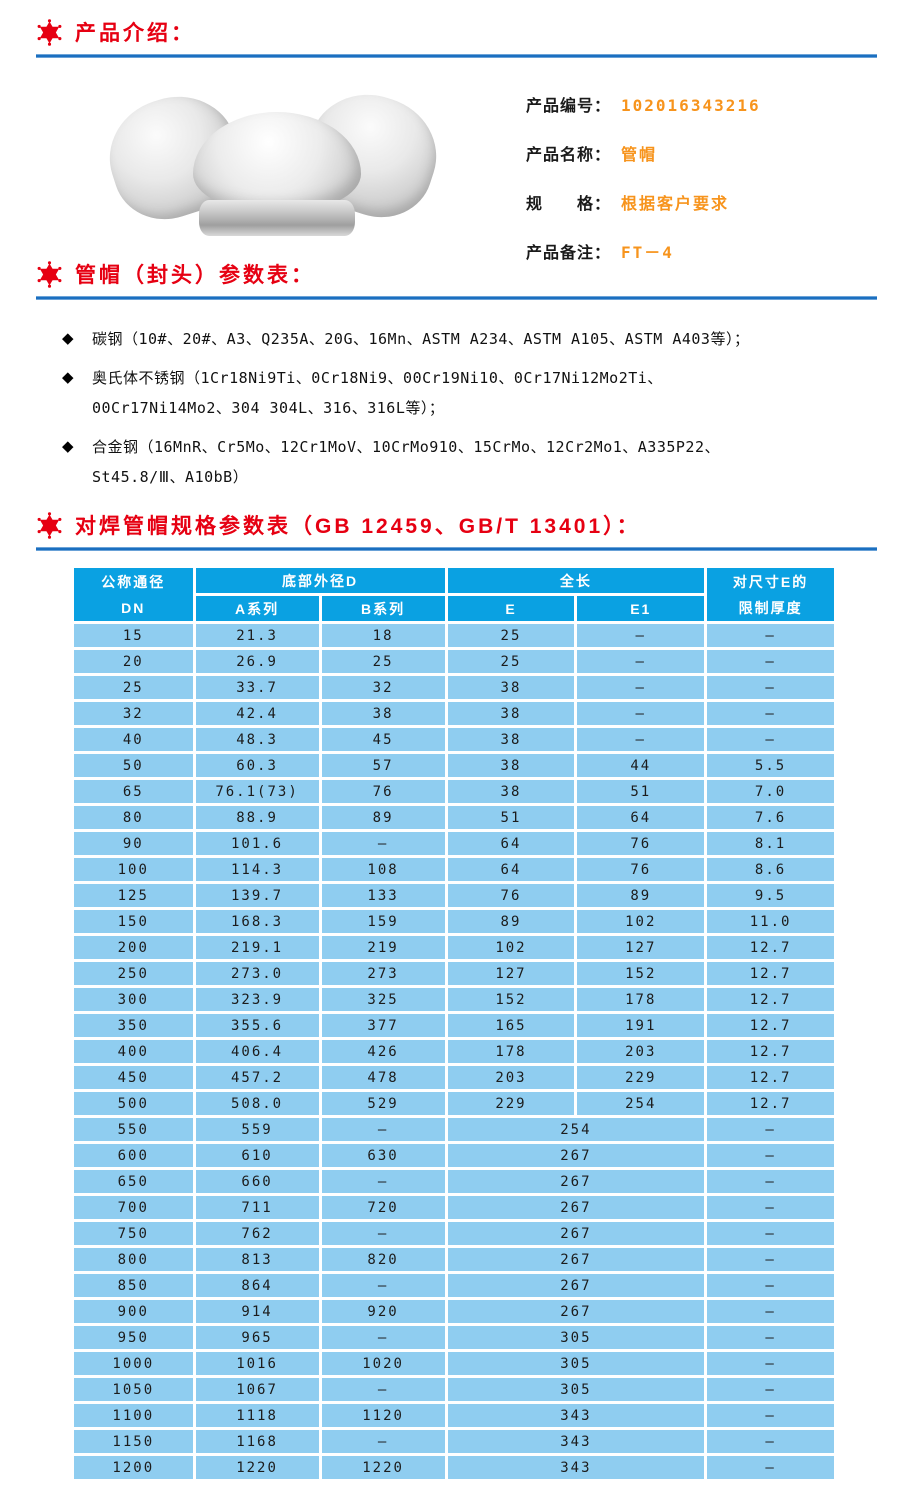 Image resolution: width=909 pixels, height=1511 pixels. Describe the element at coordinates (257, 1207) in the screenshot. I see `table-cell: 711` at that location.